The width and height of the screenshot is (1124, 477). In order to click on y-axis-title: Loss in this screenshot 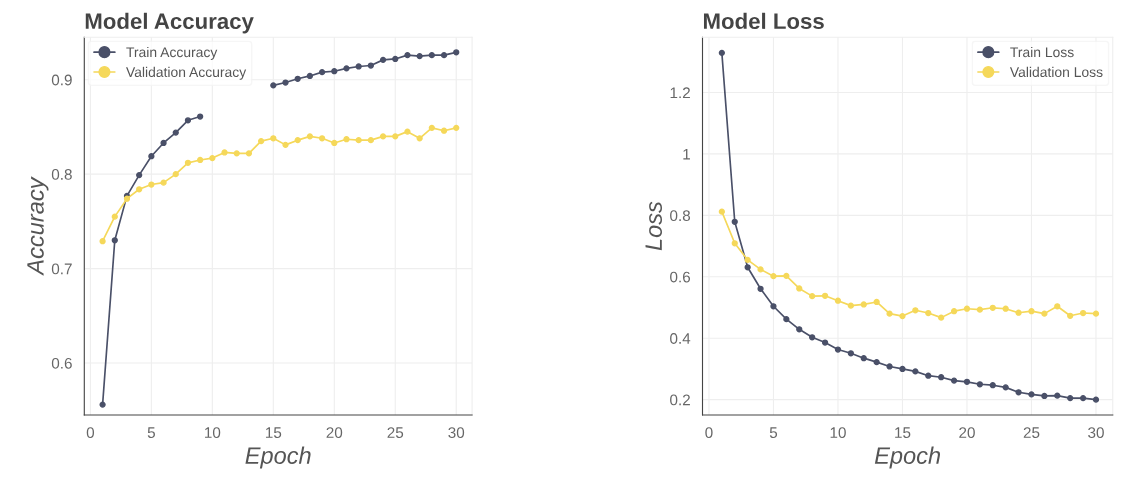, I will do `click(654, 226)`.